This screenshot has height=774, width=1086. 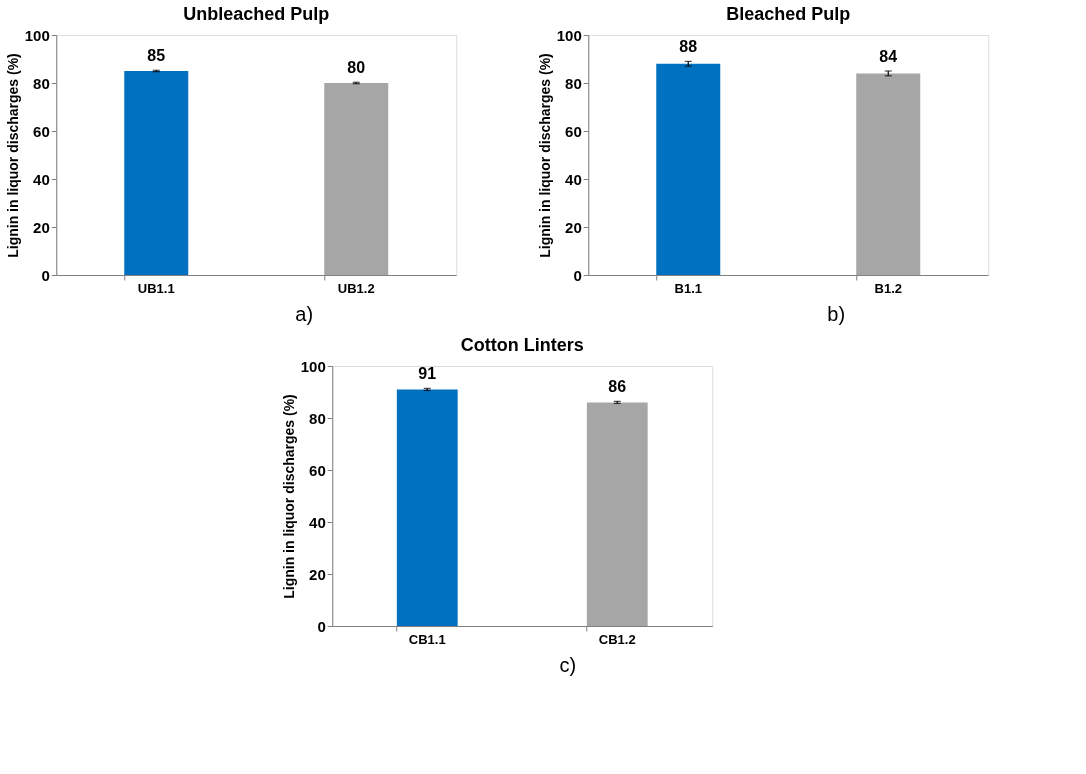 What do you see at coordinates (156, 56) in the screenshot?
I see `data-label: 85` at bounding box center [156, 56].